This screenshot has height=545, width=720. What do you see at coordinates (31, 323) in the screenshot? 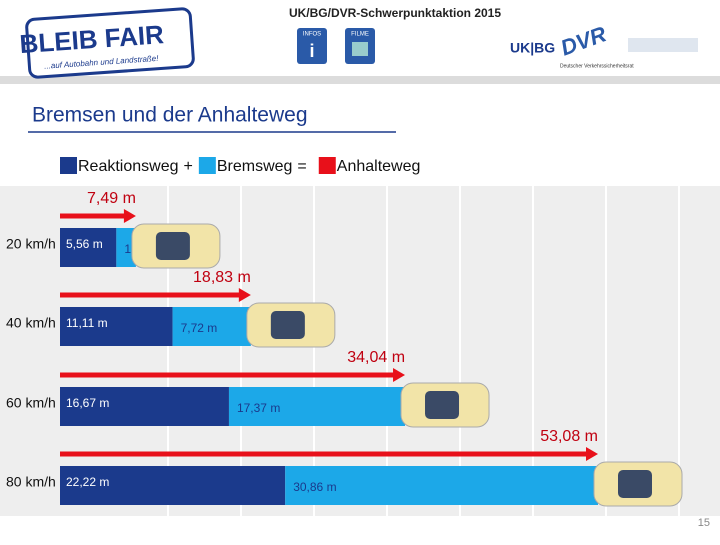
I see `category-label: 40 km/h` at bounding box center [31, 323].